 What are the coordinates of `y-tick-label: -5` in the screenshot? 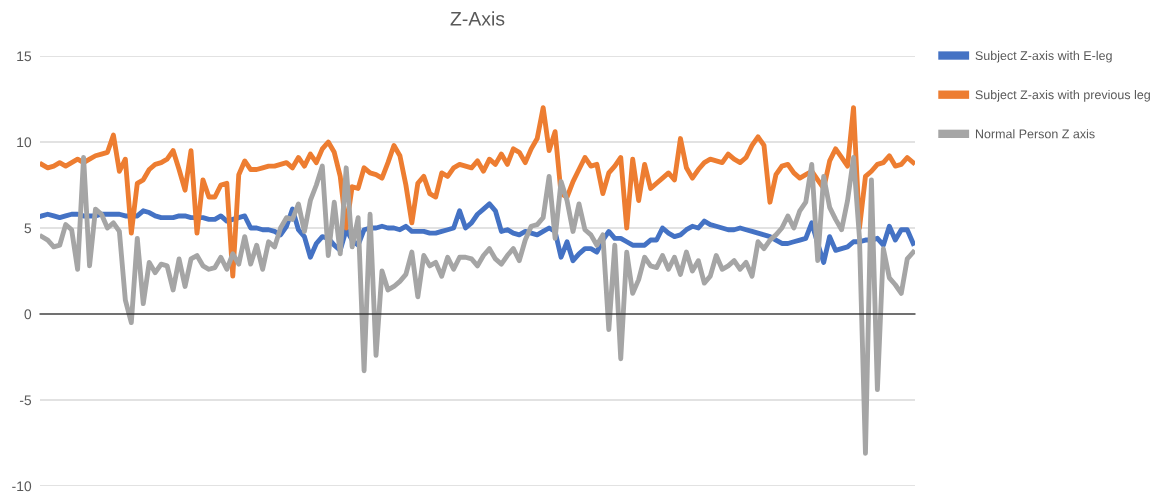 It's located at (25, 400).